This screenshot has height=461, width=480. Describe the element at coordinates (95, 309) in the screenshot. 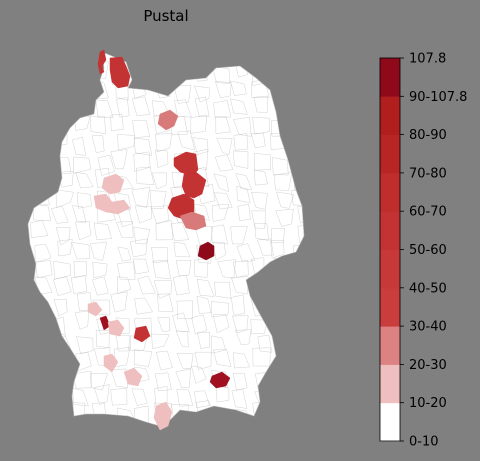

I see `region-pfalz` at that location.